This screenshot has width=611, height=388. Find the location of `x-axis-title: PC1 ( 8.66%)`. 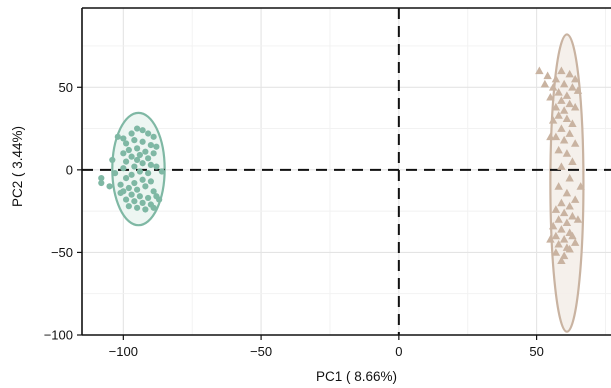

x-axis-title: PC1 ( 8.66%) is located at coordinates (356, 376).